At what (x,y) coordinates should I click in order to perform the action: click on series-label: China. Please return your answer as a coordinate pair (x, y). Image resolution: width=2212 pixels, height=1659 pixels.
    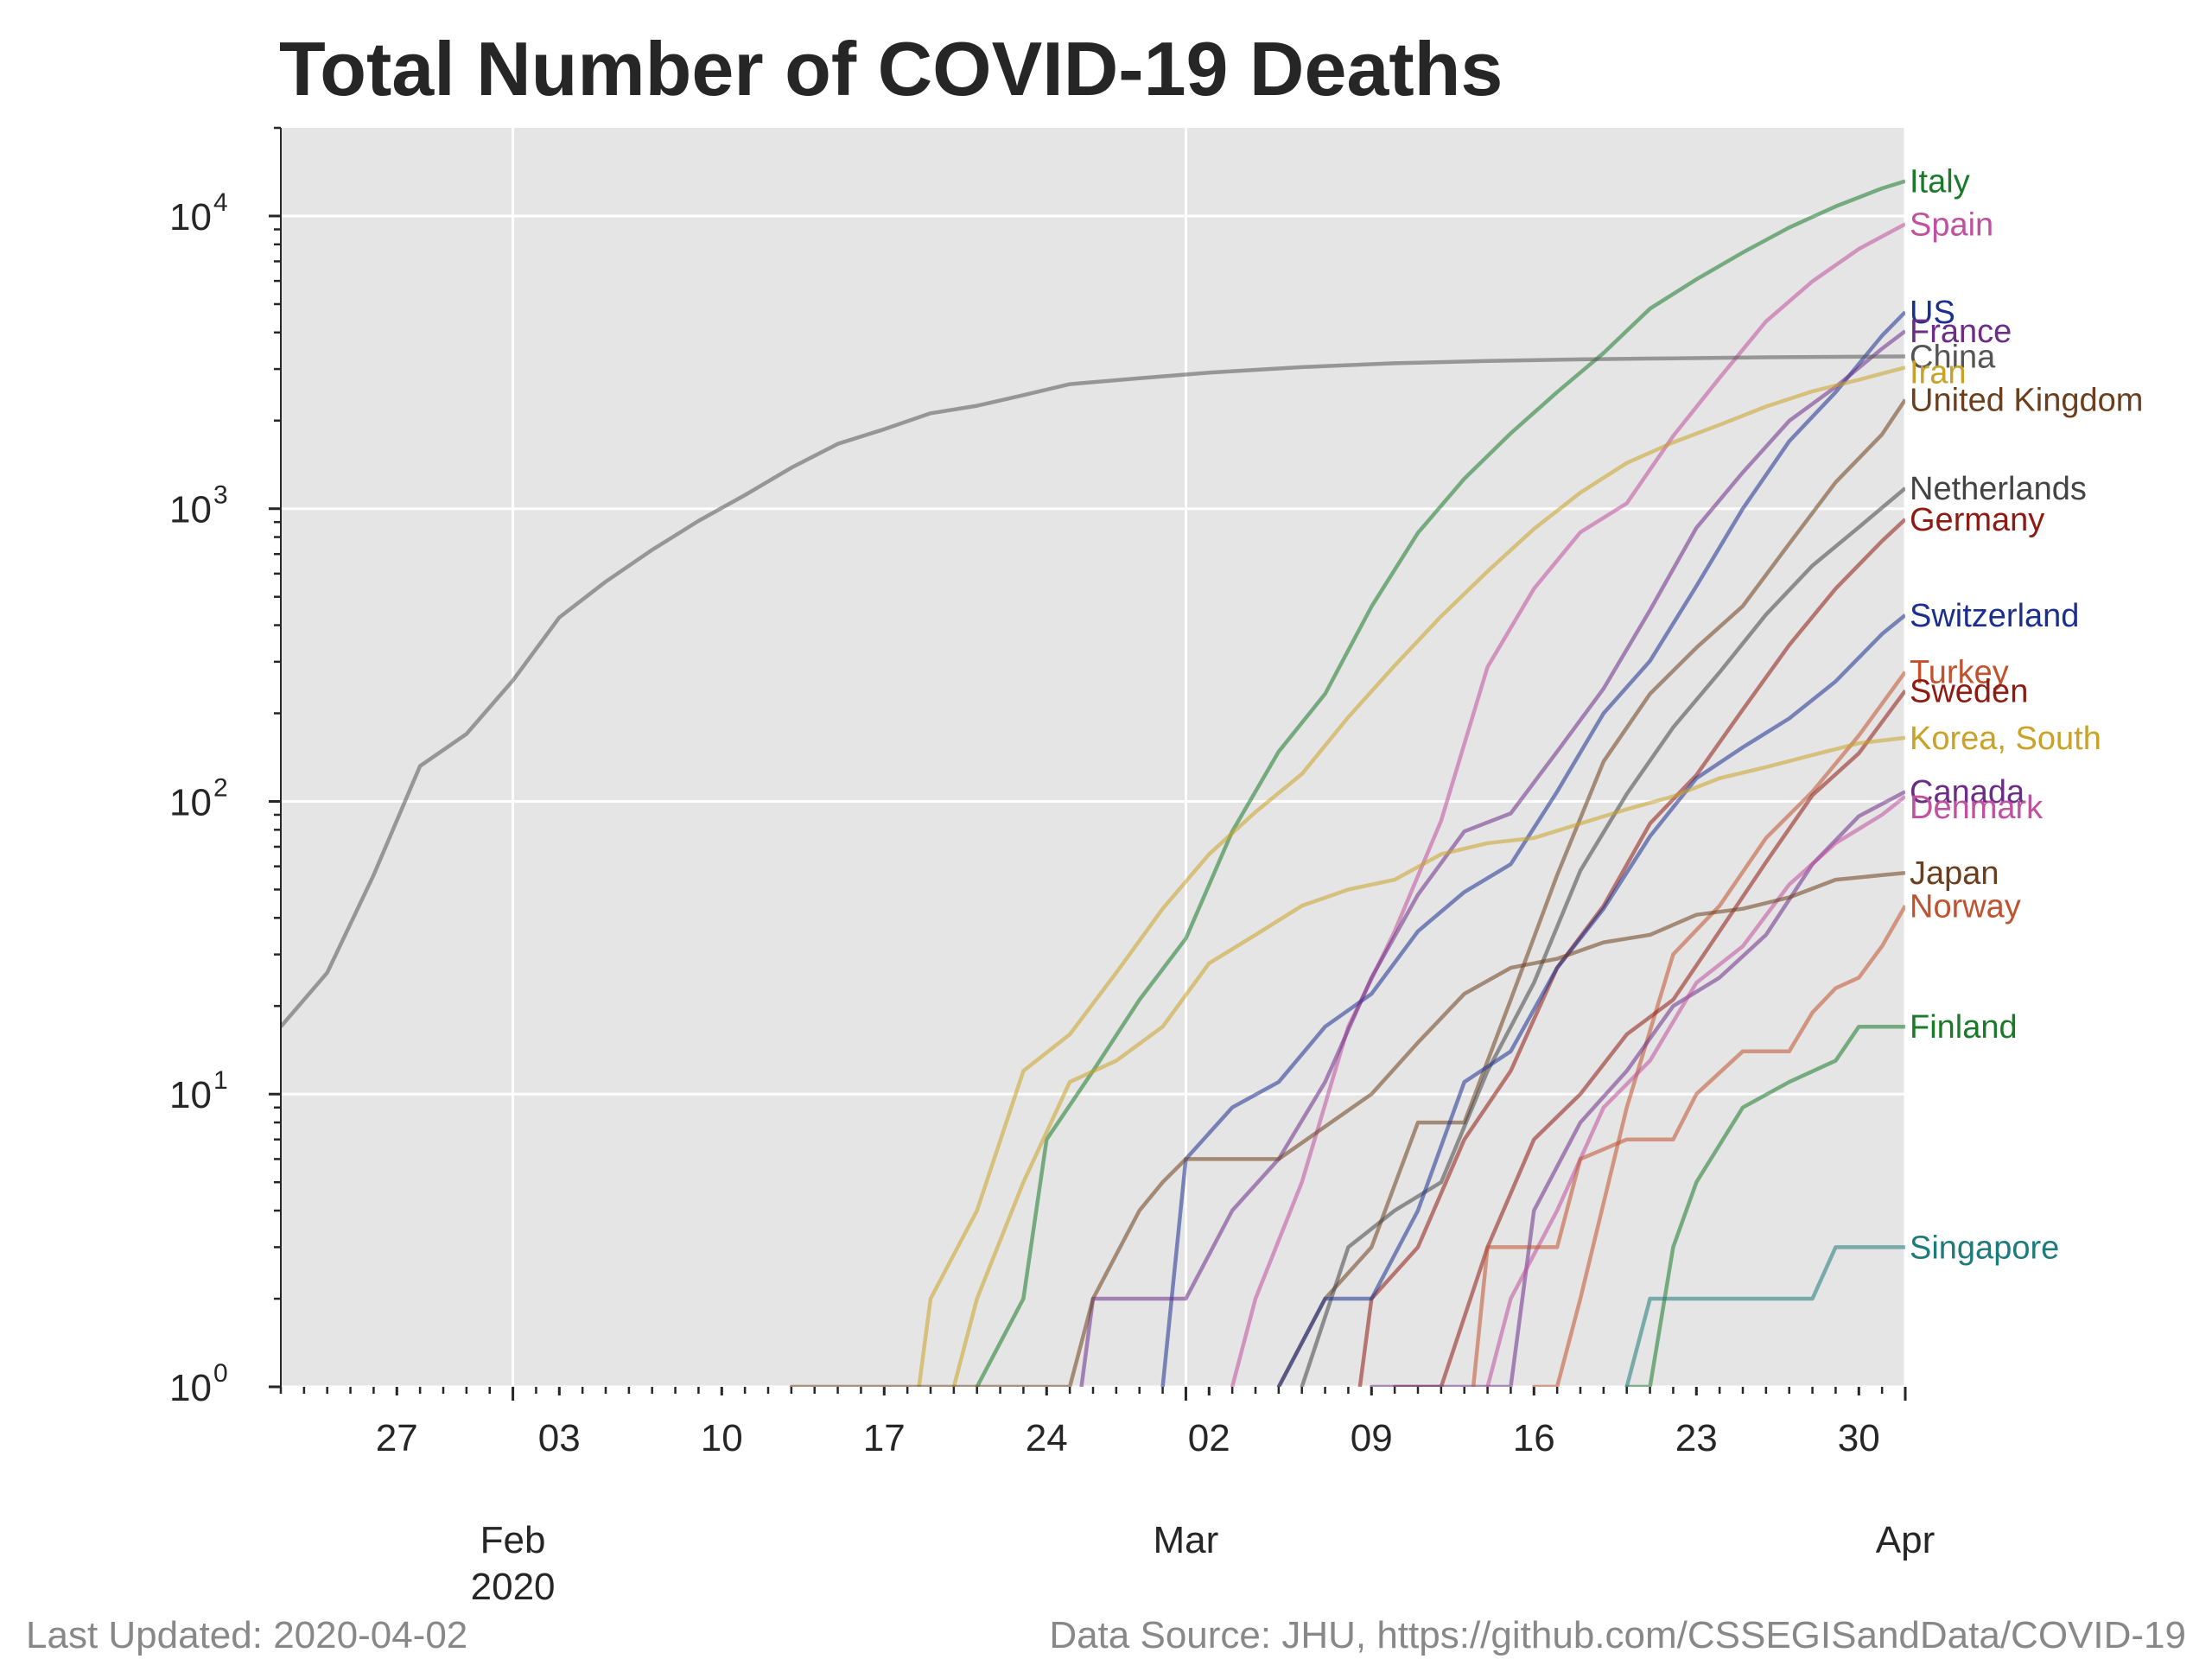
    Looking at the image, I should click on (1953, 358).